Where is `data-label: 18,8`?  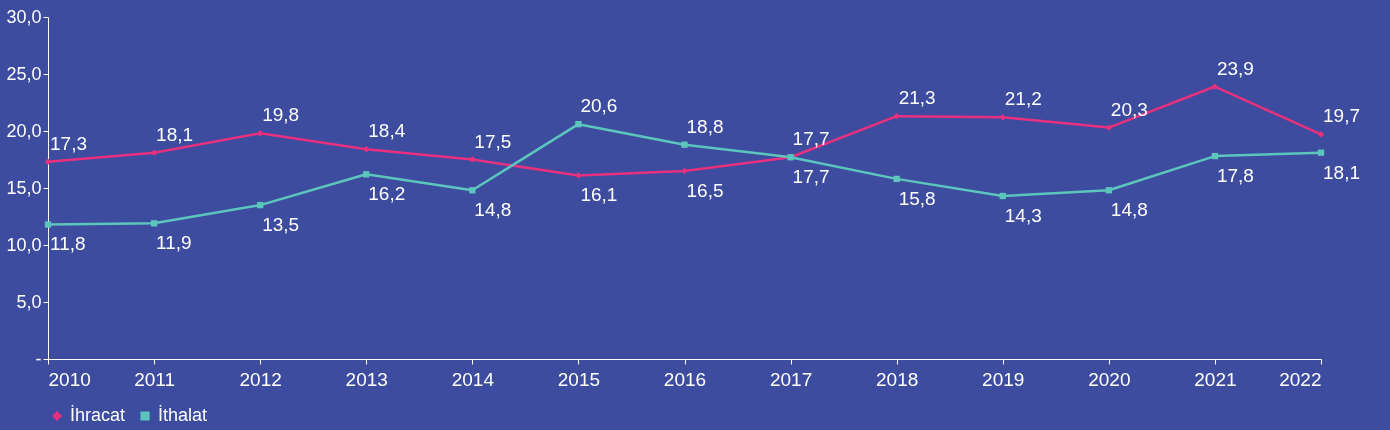 data-label: 18,8 is located at coordinates (705, 126).